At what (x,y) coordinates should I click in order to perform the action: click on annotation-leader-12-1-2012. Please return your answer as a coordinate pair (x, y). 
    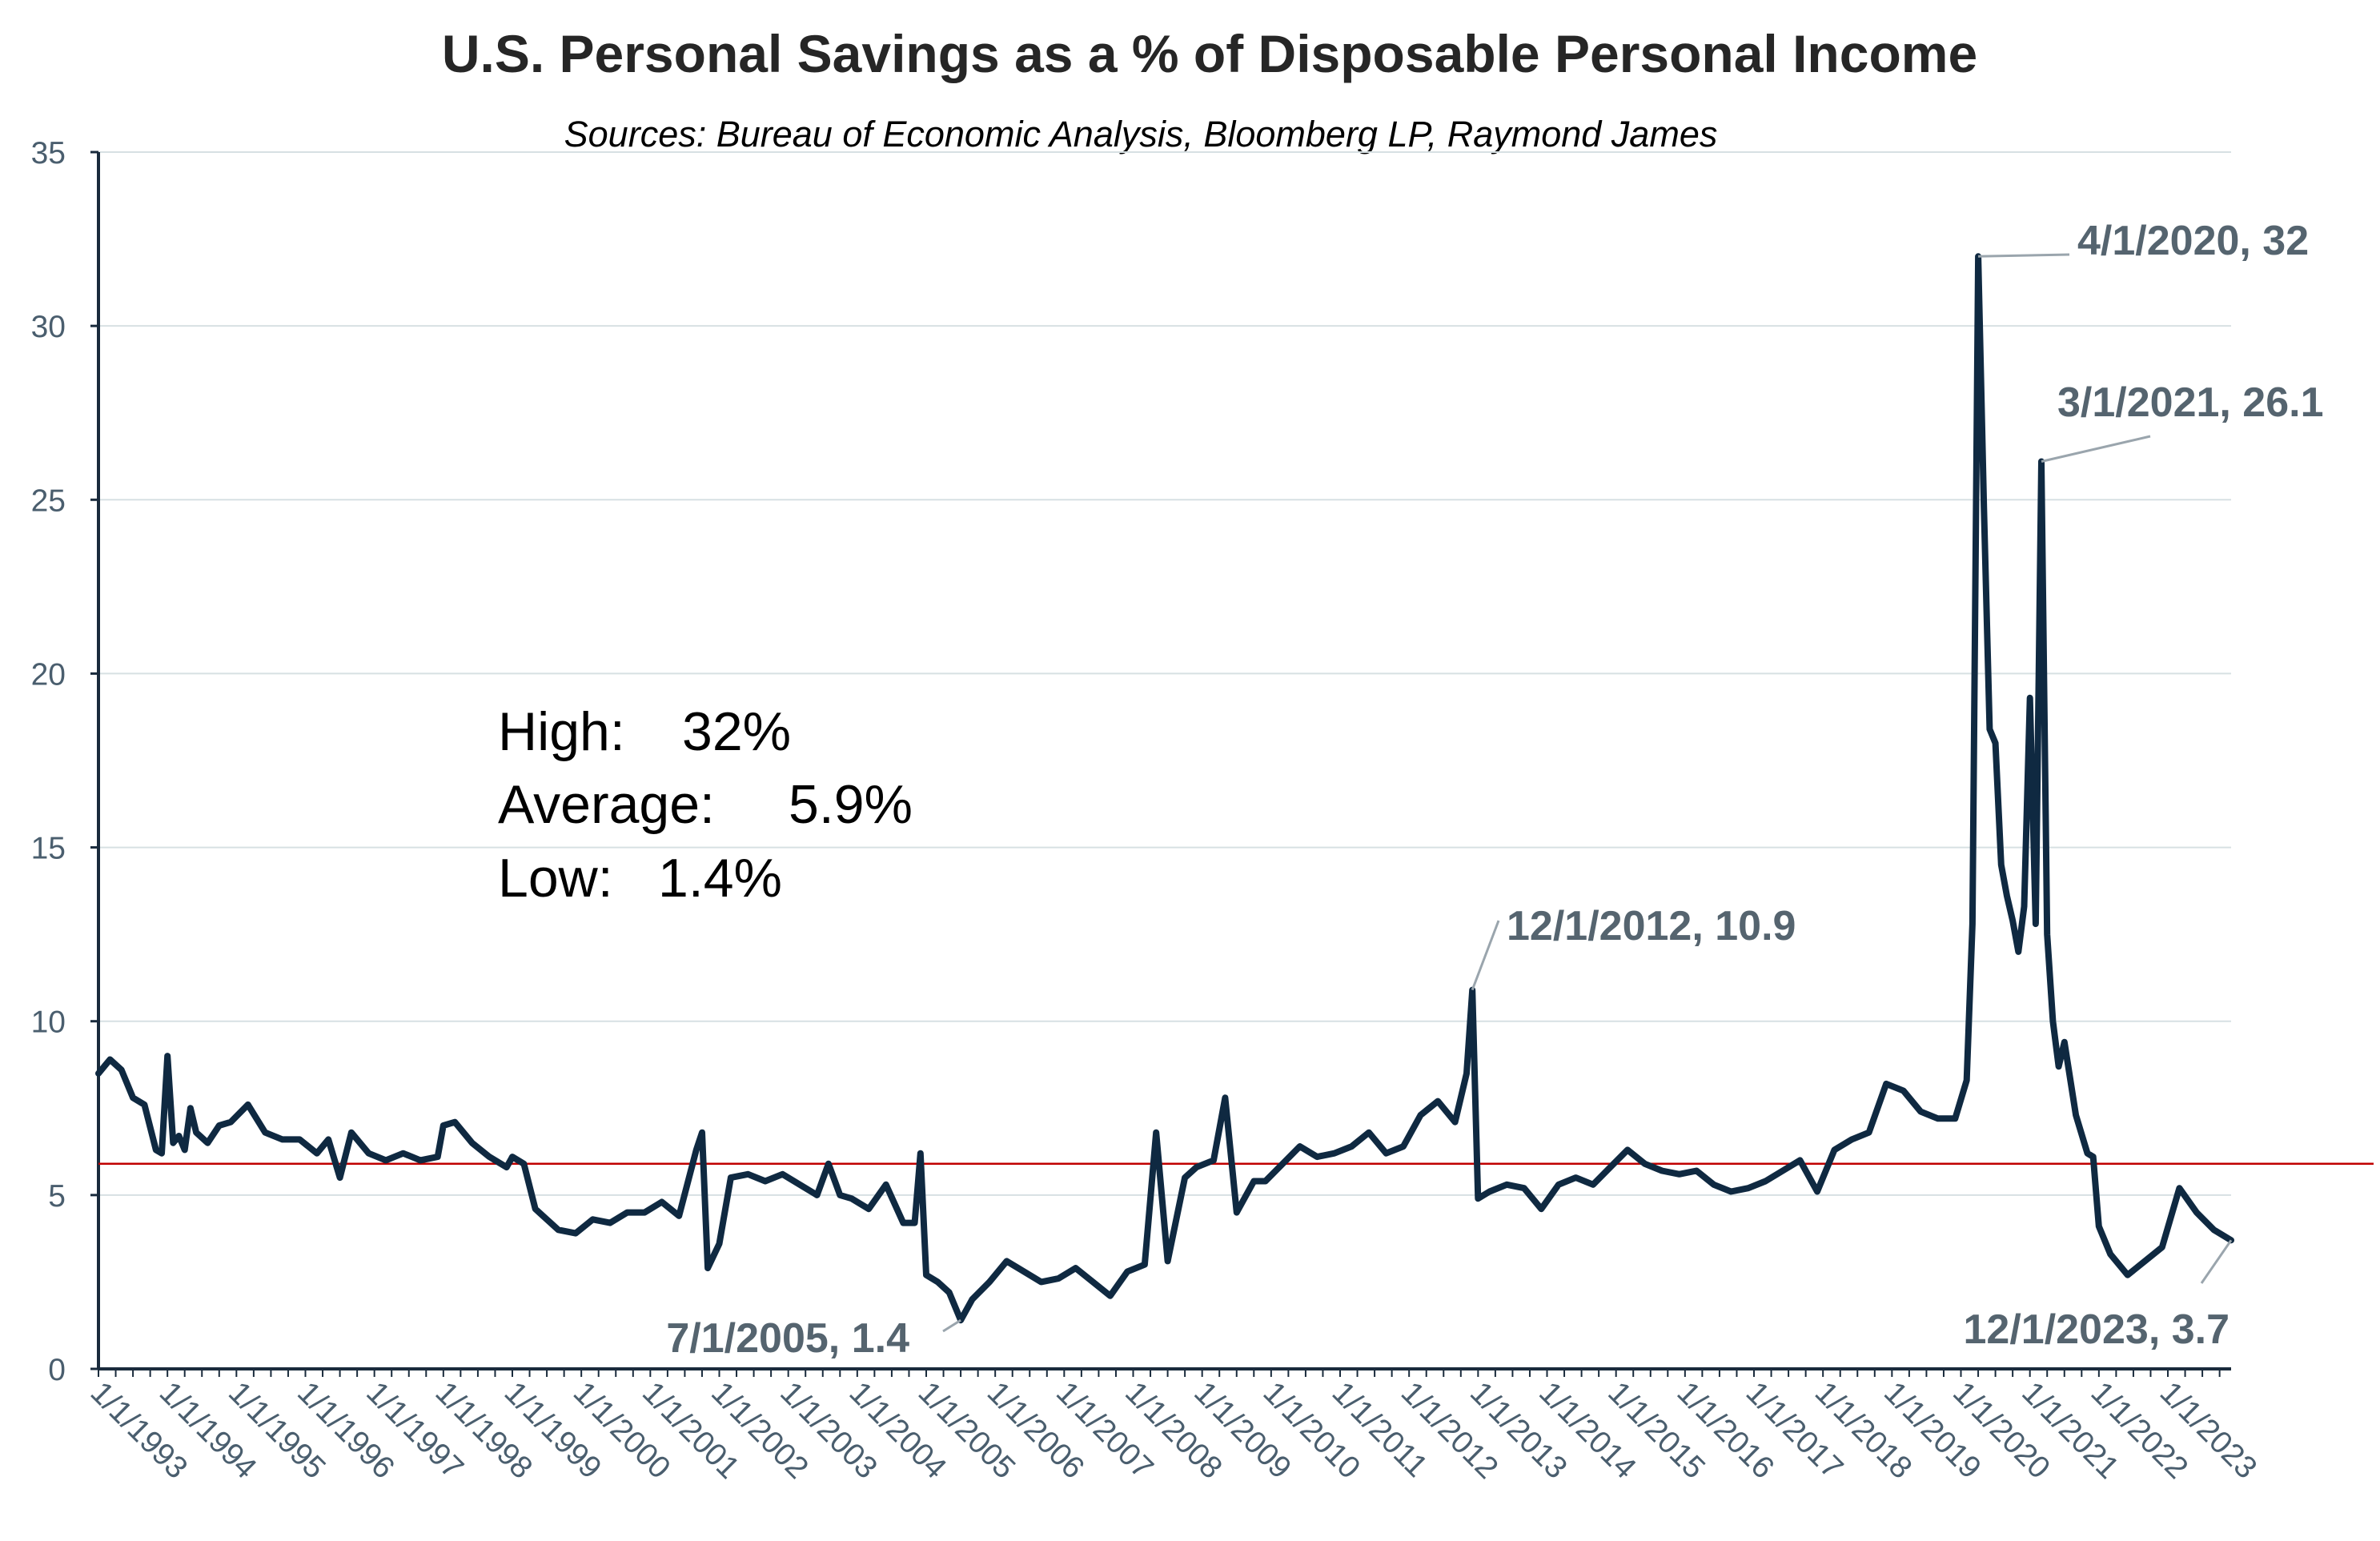
    Looking at the image, I should click on (1485, 955).